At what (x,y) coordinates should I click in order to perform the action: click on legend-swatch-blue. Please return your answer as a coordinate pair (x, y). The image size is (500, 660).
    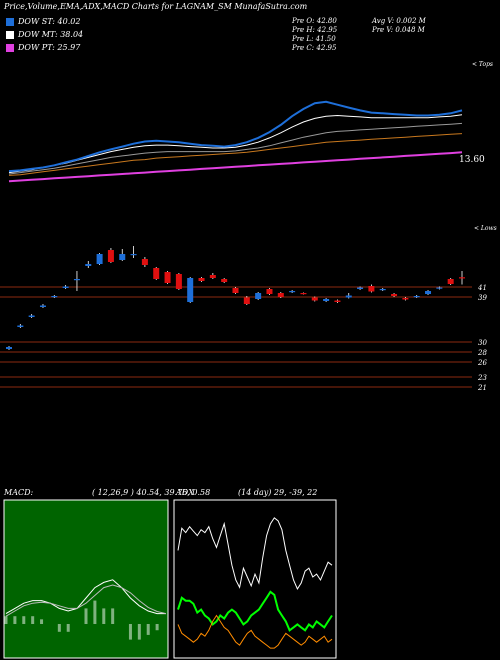
    Looking at the image, I should click on (10, 21).